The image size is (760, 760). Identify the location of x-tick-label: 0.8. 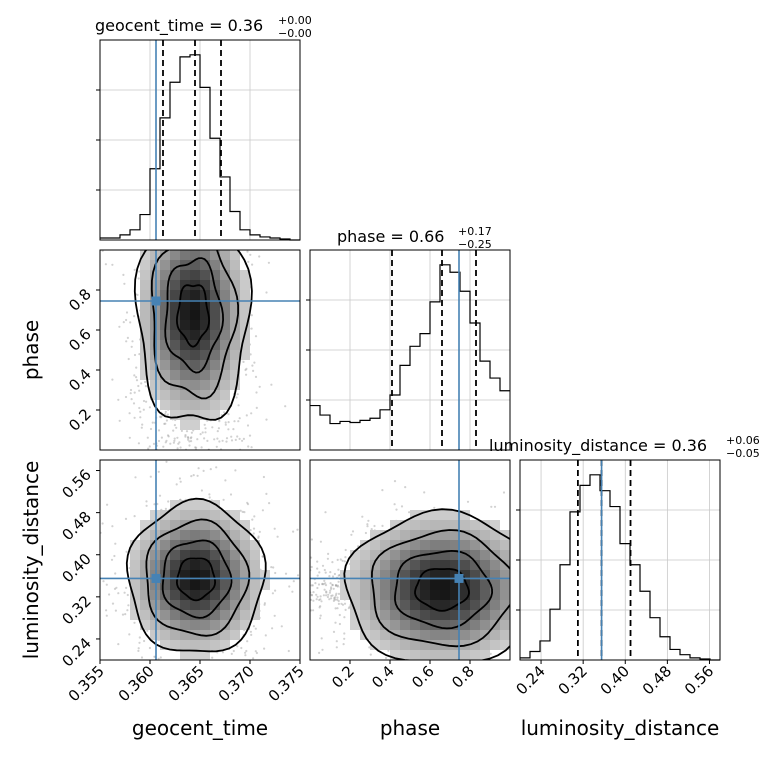
(463, 677).